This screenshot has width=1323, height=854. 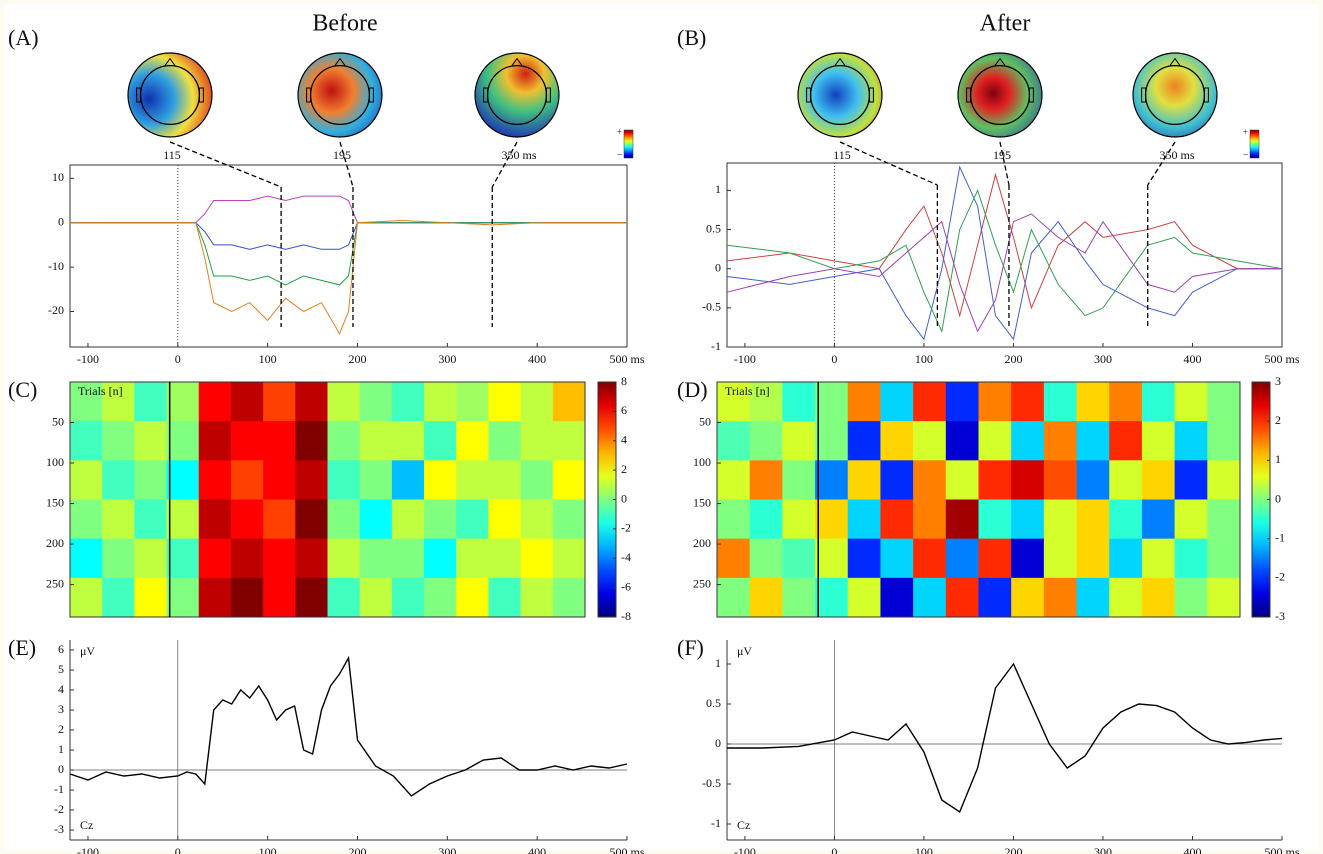 I want to click on colorbar-tick-label: 2, so click(x=1278, y=420).